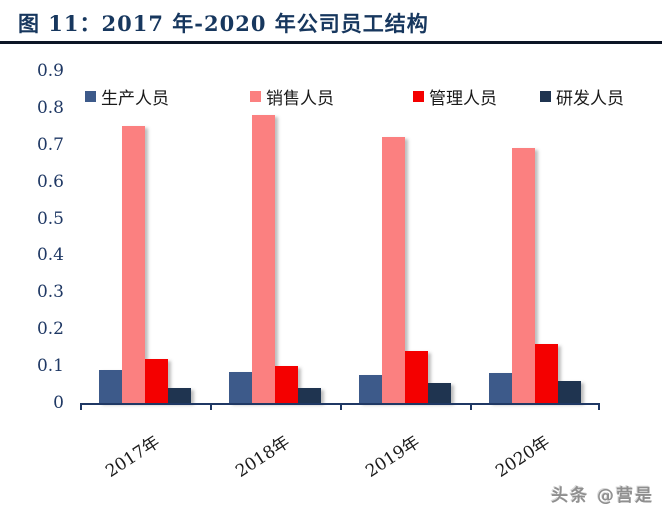 The height and width of the screenshot is (511, 662). What do you see at coordinates (263, 259) in the screenshot?
I see `bar-销售人员-2018年` at bounding box center [263, 259].